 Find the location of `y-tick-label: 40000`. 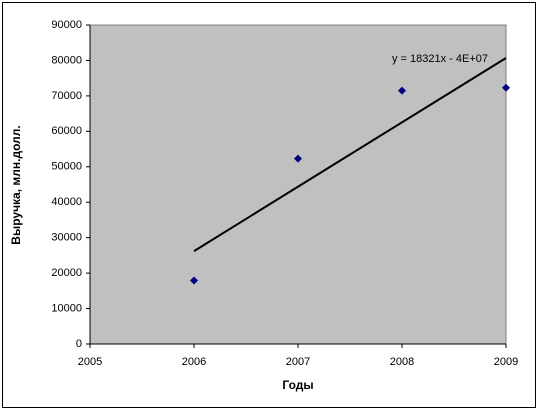

y-tick-label: 40000 is located at coordinates (66, 202).